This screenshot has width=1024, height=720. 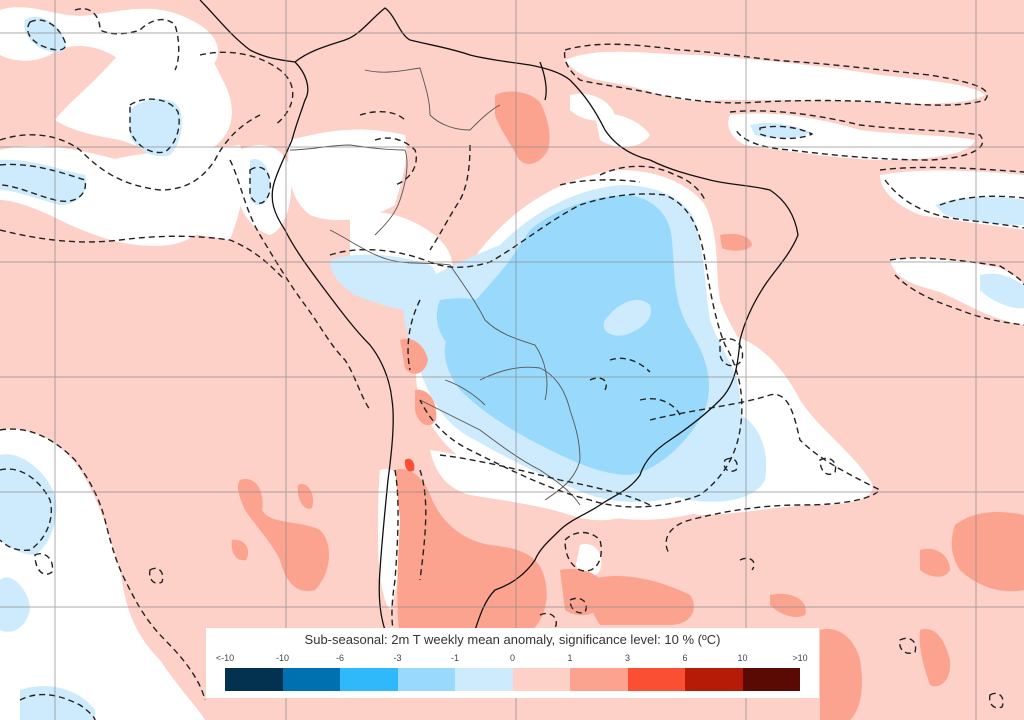 What do you see at coordinates (409, 465) in the screenshot?
I see `hot-spot` at bounding box center [409, 465].